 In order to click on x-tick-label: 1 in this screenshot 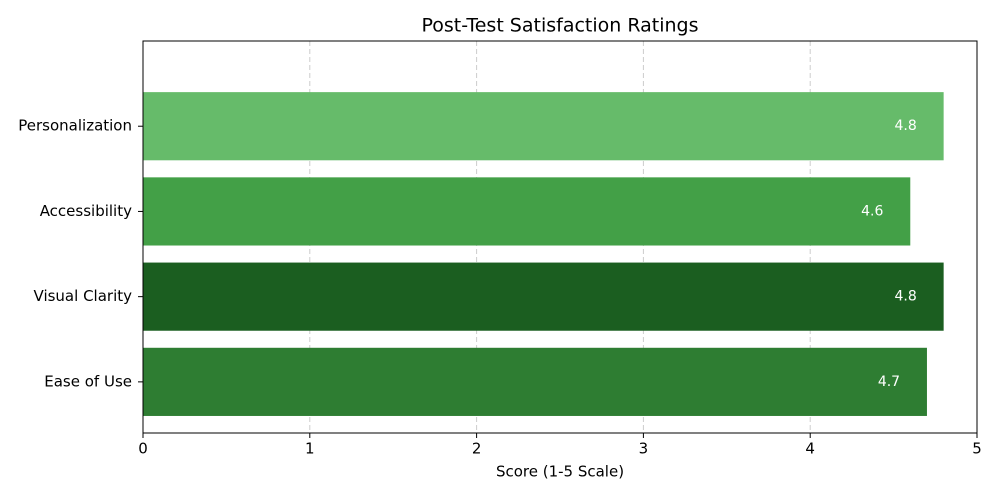, I will do `click(310, 449)`.